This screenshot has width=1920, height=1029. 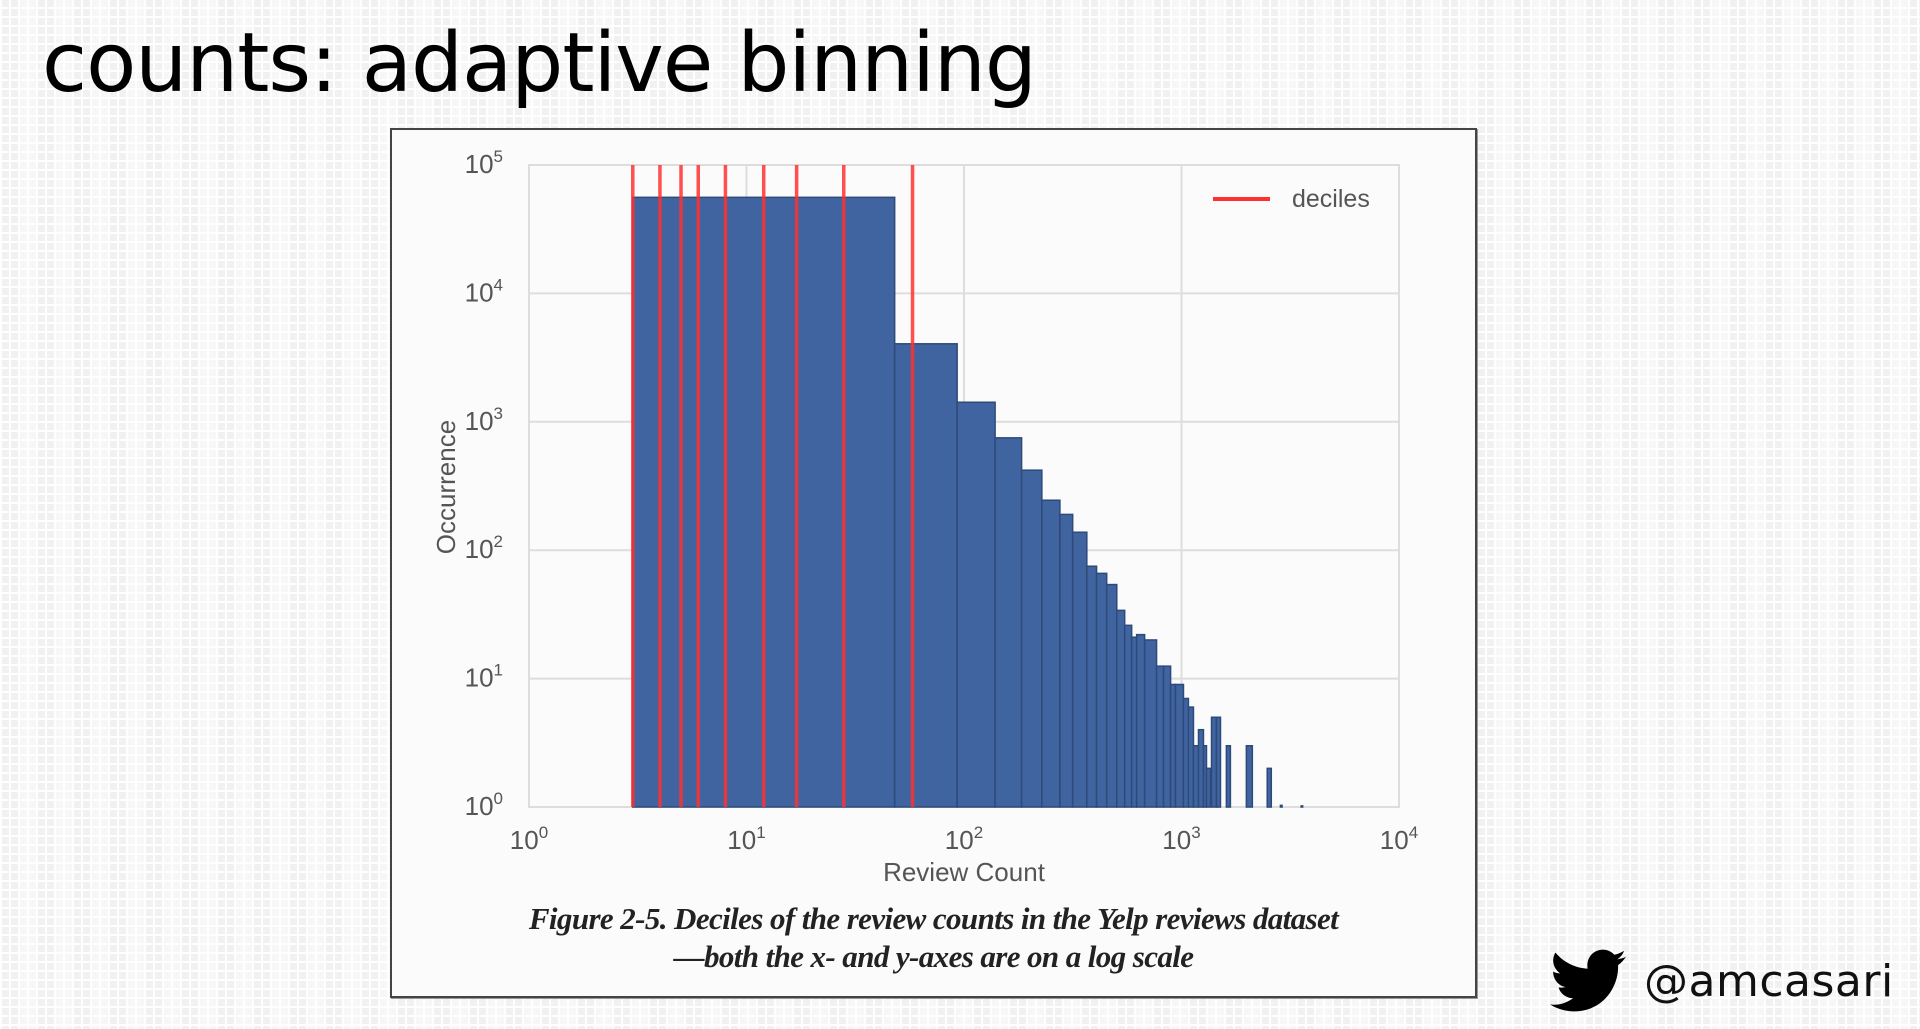 I want to click on chart-legend: deciles, so click(x=1291, y=199).